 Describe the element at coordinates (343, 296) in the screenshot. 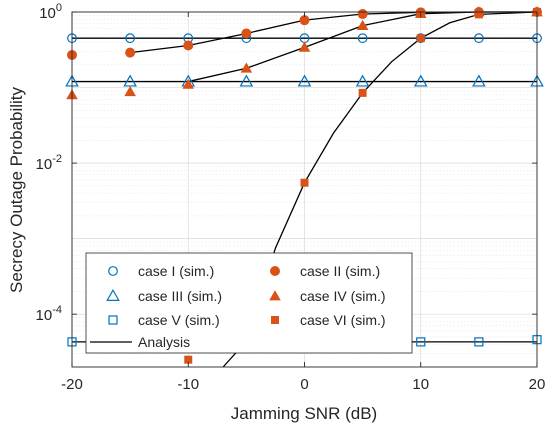

I see `legend-label-case-iv: case IV (sim.)` at that location.